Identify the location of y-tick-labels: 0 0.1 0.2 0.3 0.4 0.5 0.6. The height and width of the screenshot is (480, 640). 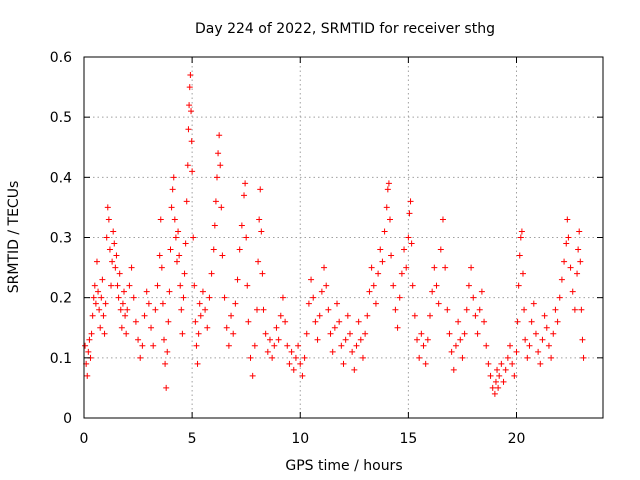
(61, 238).